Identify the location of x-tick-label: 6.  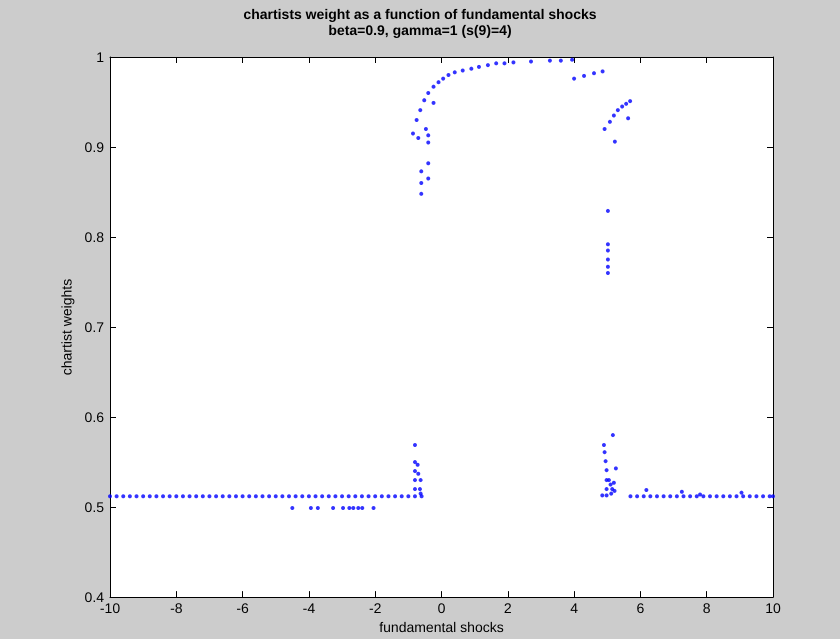
(640, 608).